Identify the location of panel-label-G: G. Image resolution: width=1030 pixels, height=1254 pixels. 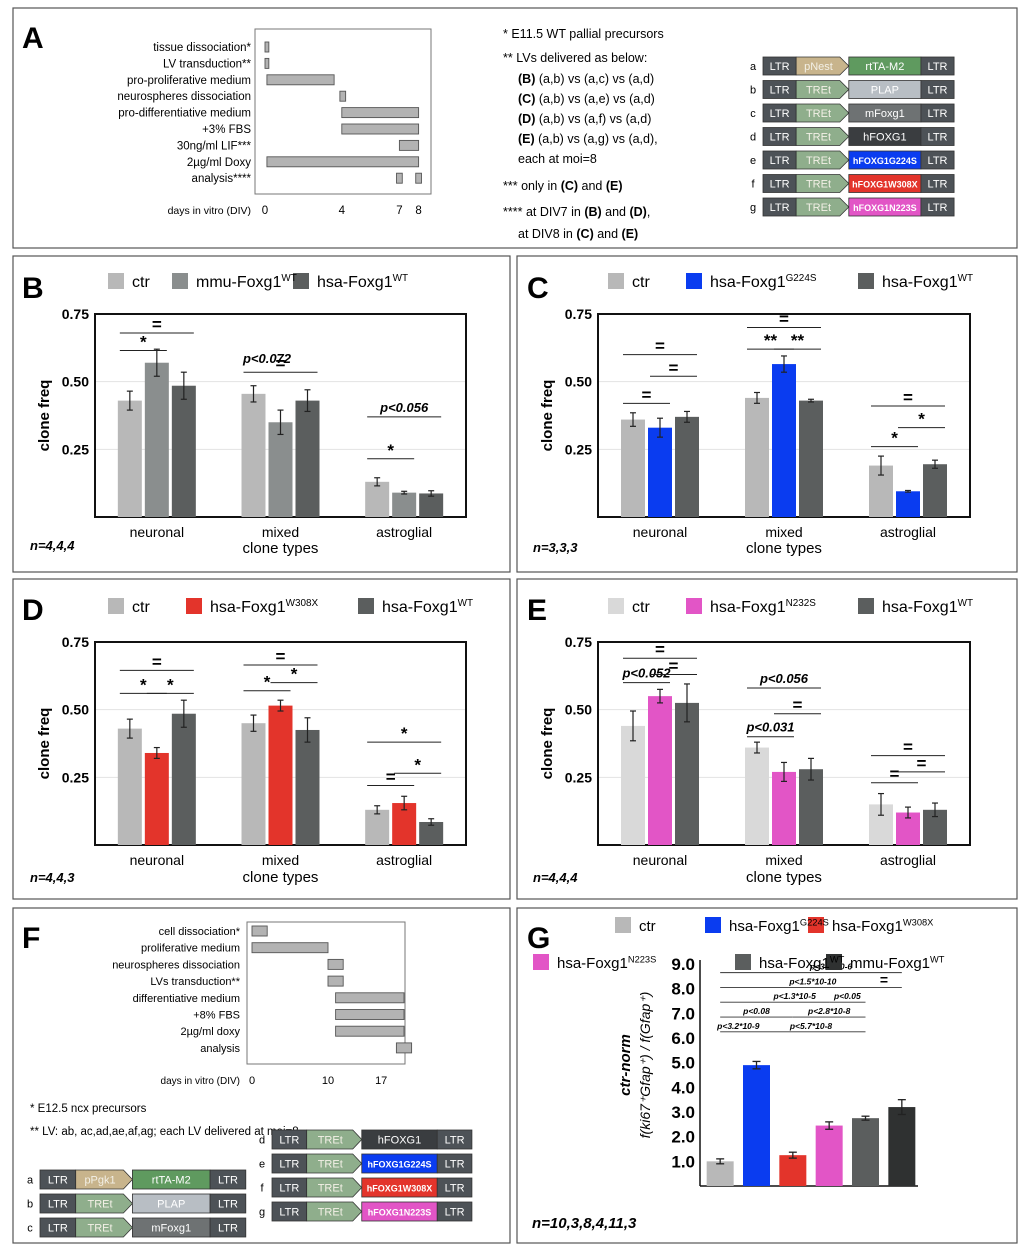
(538, 938).